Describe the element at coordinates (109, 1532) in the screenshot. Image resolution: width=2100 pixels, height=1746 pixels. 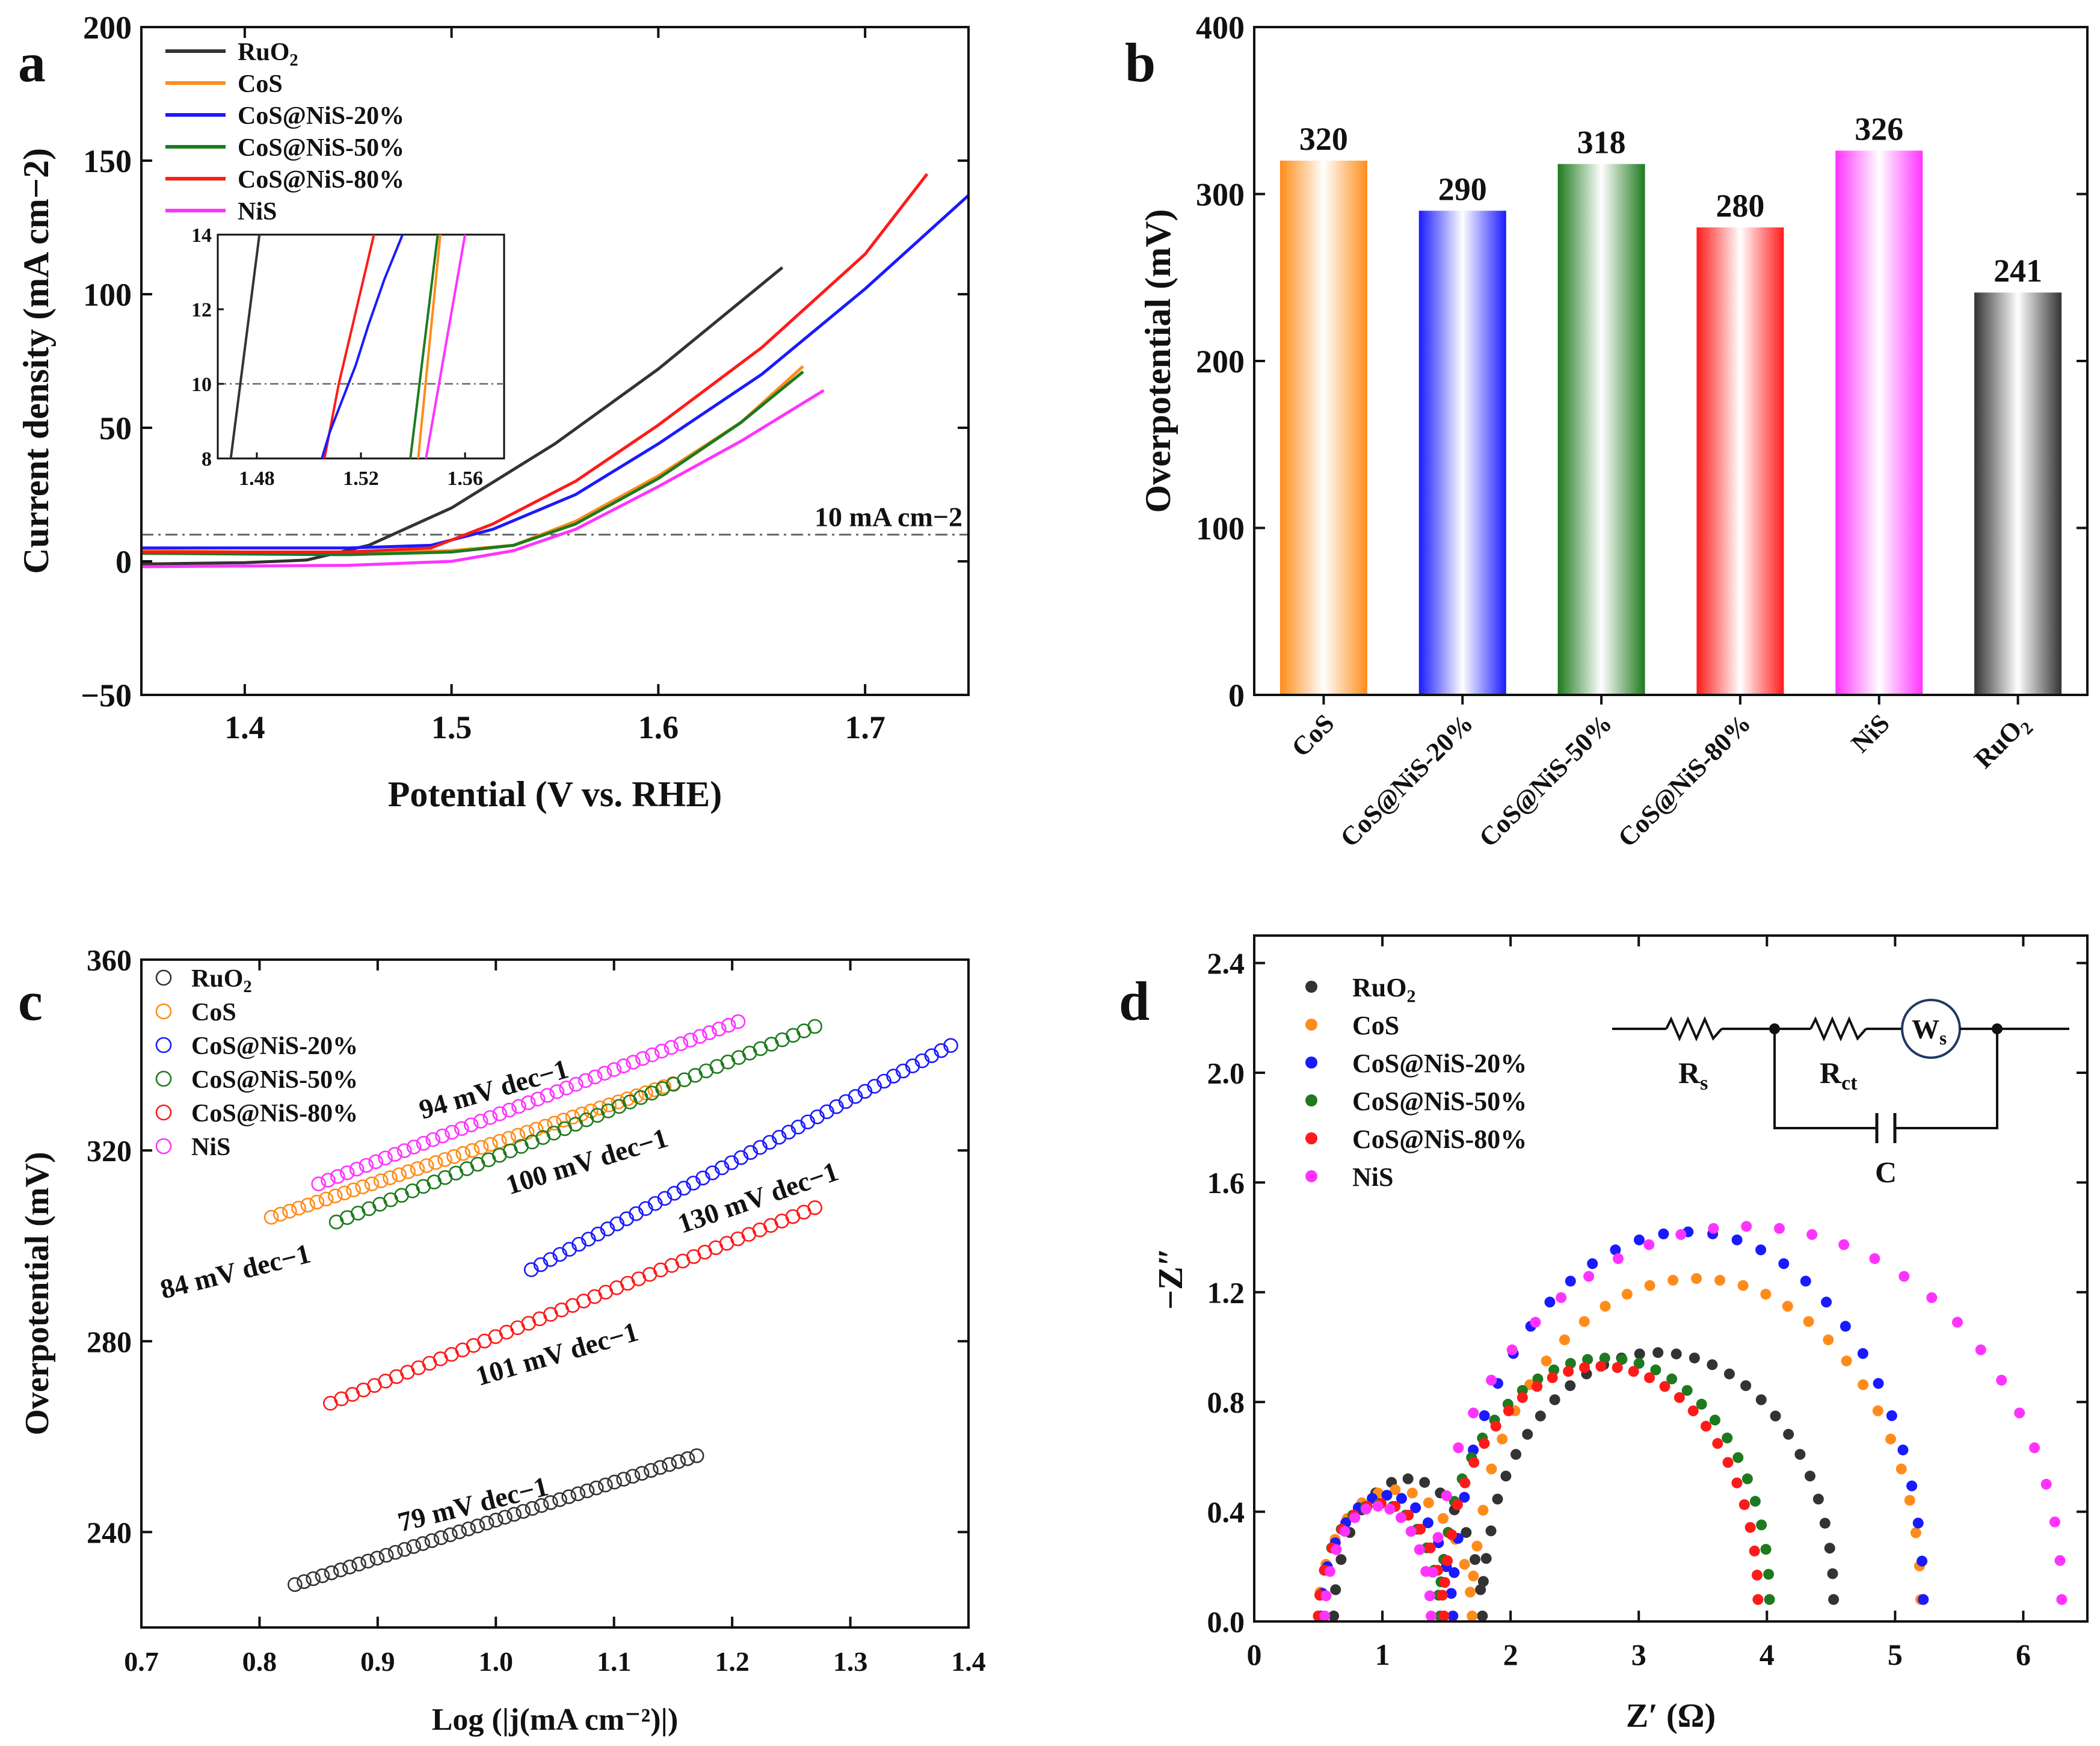
I see `panel-c-ytick-label: 240` at that location.